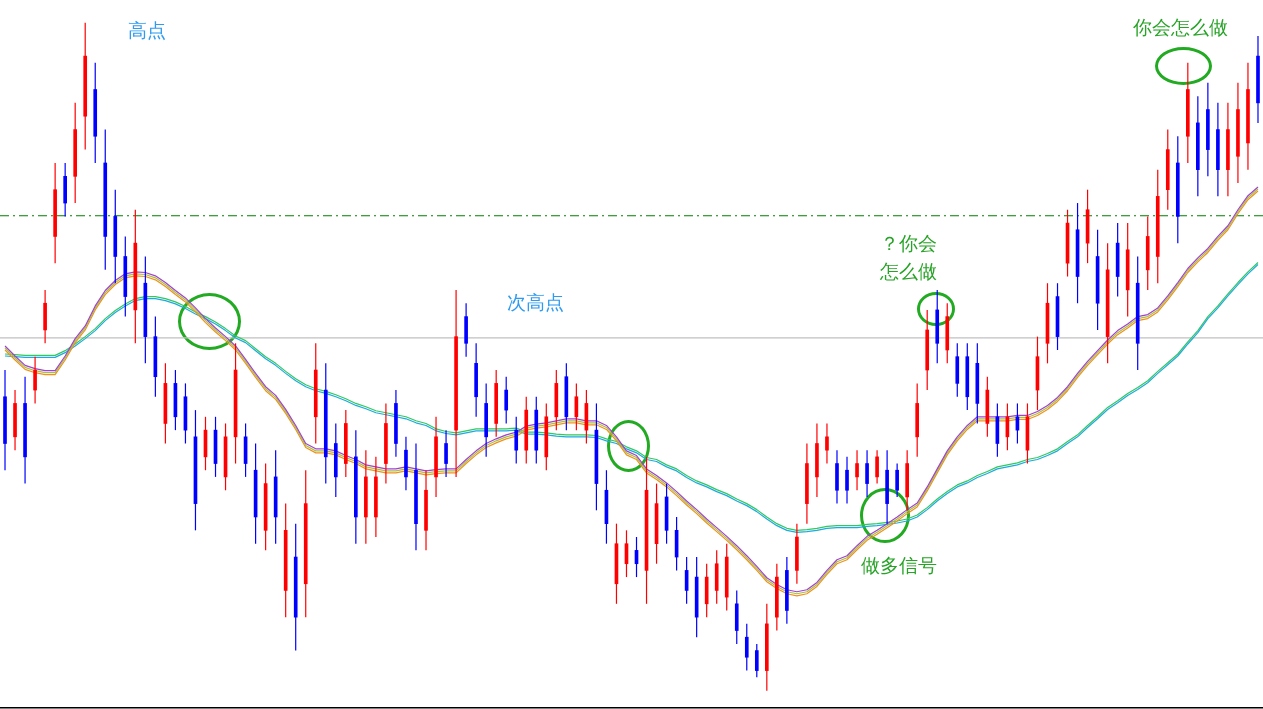  I want to click on annotation: 你会怎么做, so click(1180, 27).